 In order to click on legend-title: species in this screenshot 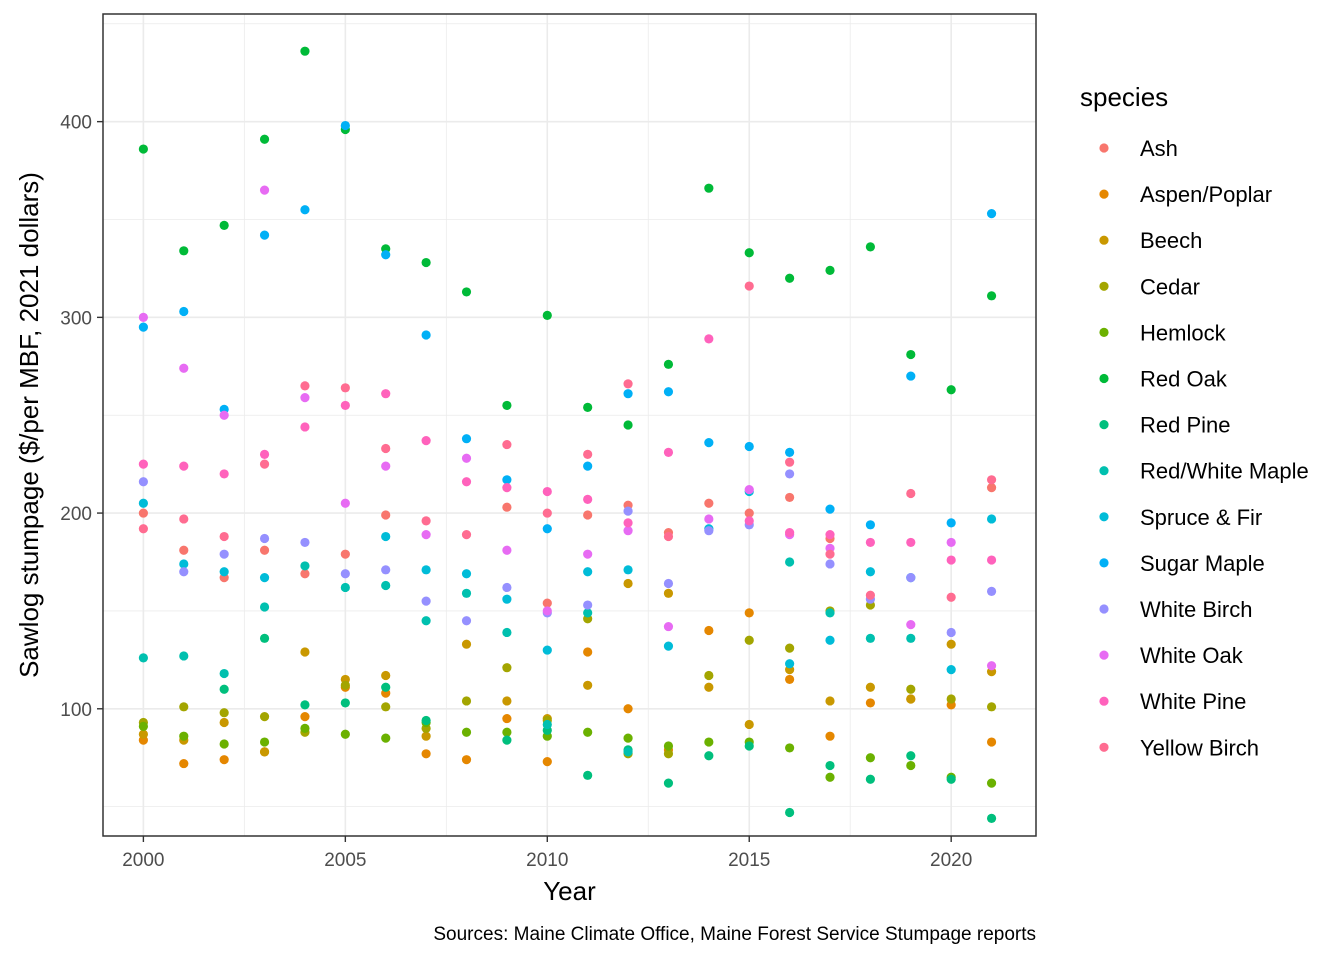, I will do `click(1124, 97)`.